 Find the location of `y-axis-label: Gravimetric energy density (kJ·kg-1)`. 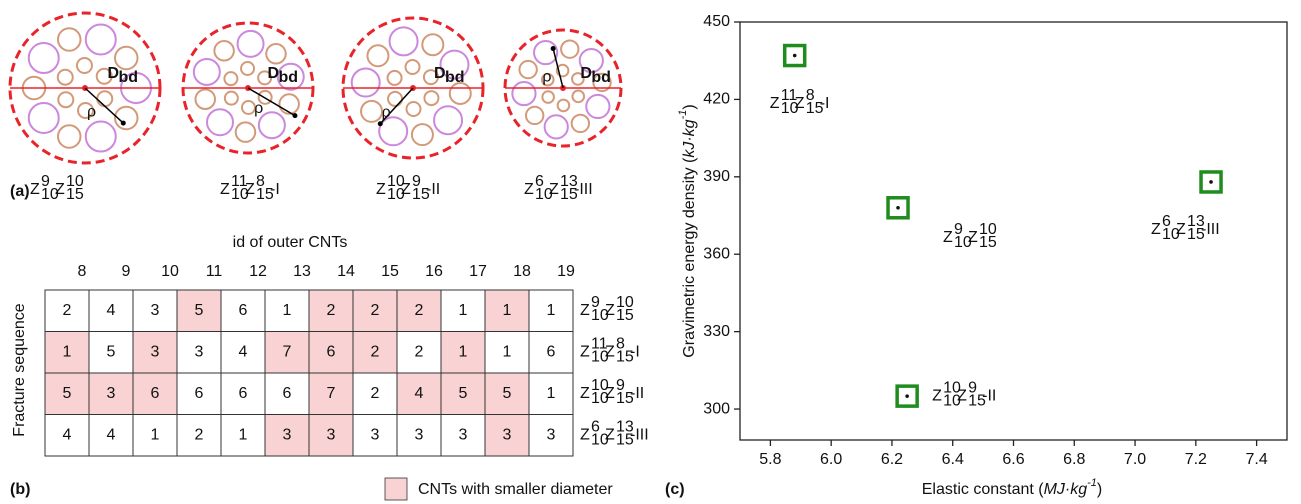

y-axis-label: Gravimetric energy density (kJ·kg-1) is located at coordinates (687, 230).